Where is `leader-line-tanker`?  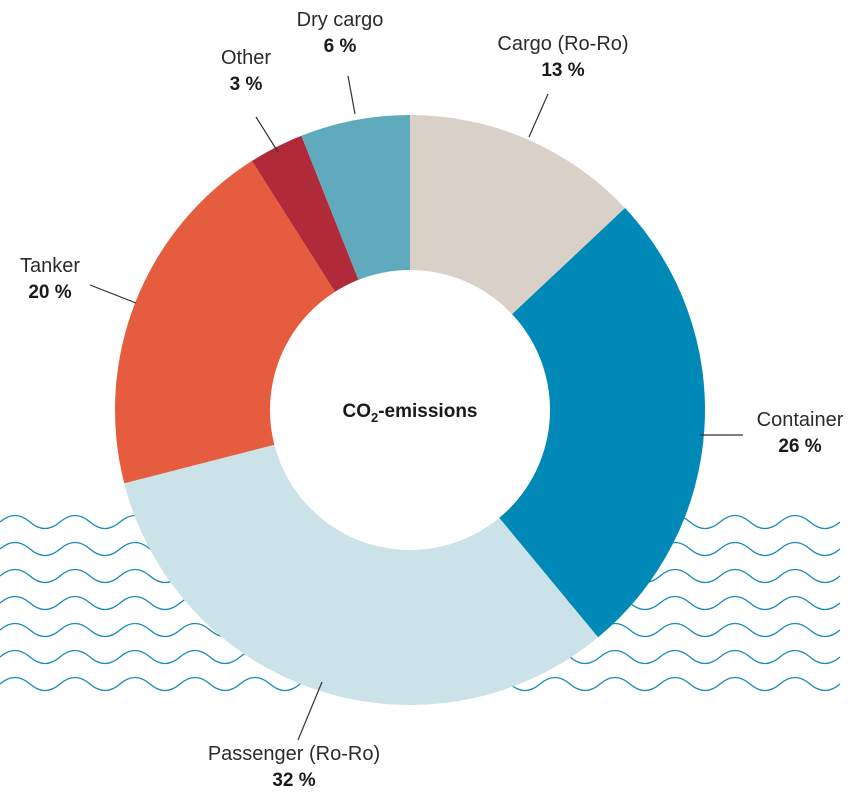 leader-line-tanker is located at coordinates (113, 294).